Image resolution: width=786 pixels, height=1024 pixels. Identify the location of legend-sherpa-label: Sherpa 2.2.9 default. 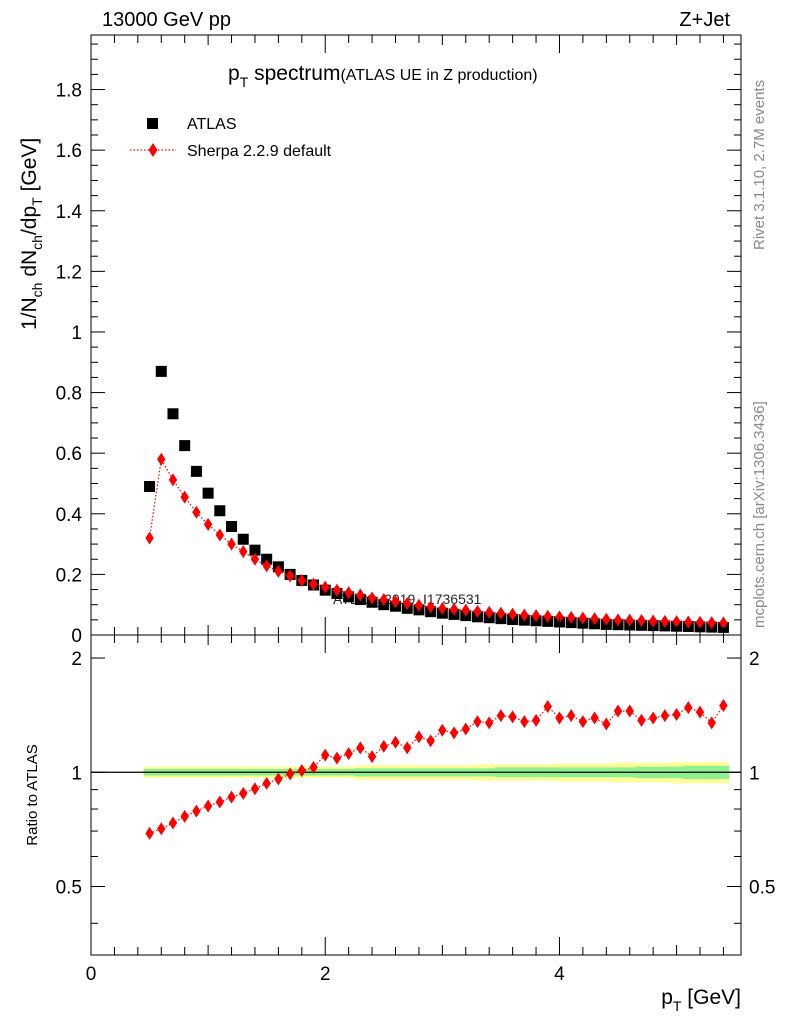
(259, 151).